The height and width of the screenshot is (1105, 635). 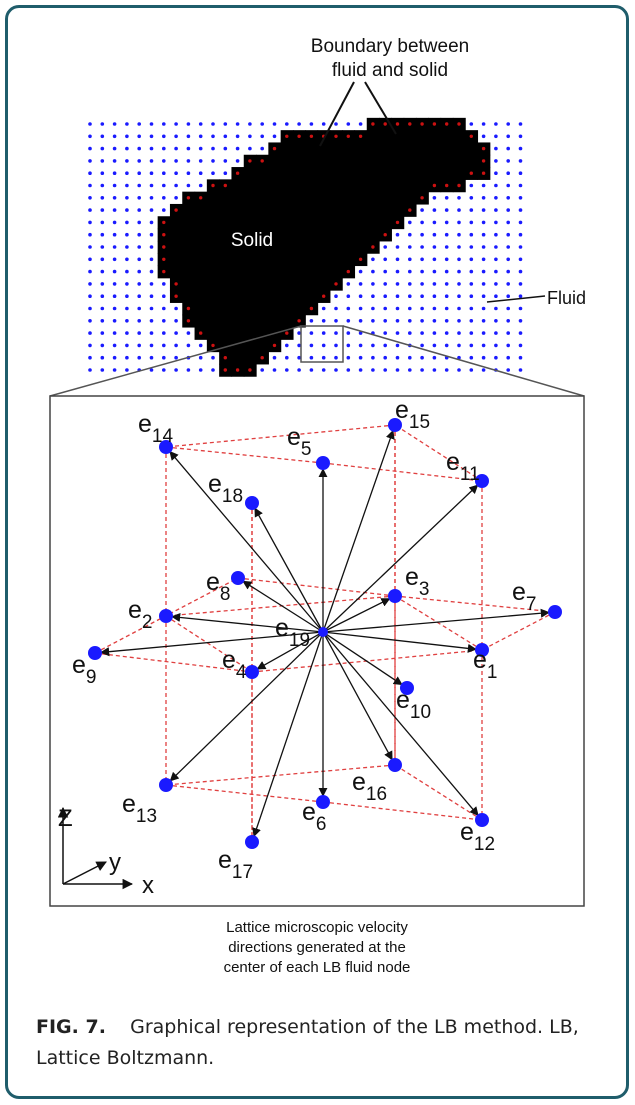 I want to click on node-label-e6: e6, so click(x=314, y=816).